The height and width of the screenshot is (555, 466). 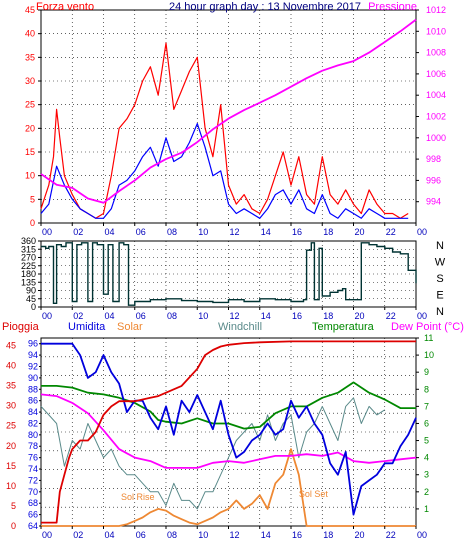 What do you see at coordinates (436, 74) in the screenshot?
I see `pressure-tick-label: 1006` at bounding box center [436, 74].